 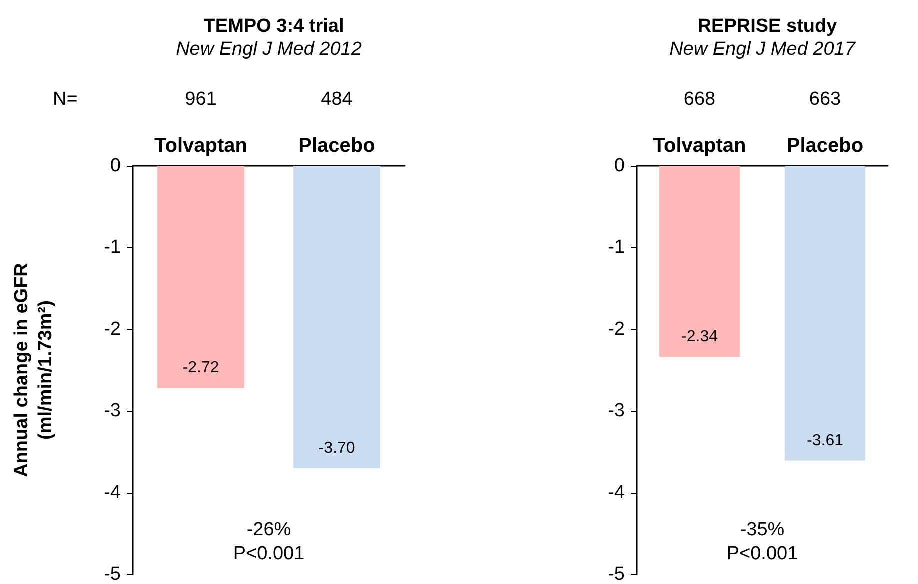 I want to click on chart-title: TEMPO 3:4 trial, so click(x=274, y=26).